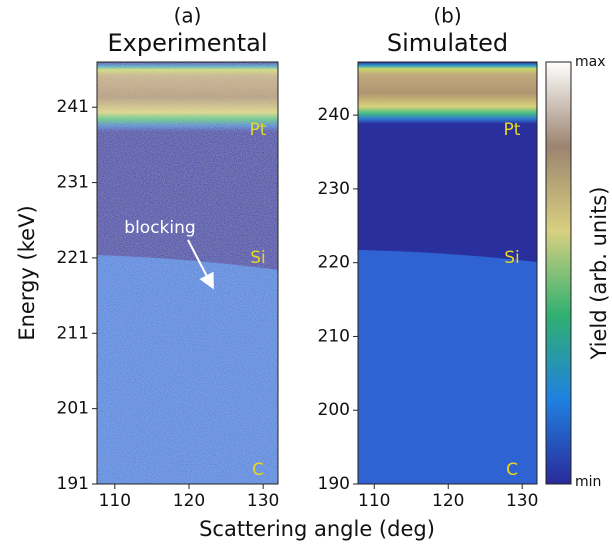  I want to click on y-axis-label: Energy (keV), so click(27, 272).